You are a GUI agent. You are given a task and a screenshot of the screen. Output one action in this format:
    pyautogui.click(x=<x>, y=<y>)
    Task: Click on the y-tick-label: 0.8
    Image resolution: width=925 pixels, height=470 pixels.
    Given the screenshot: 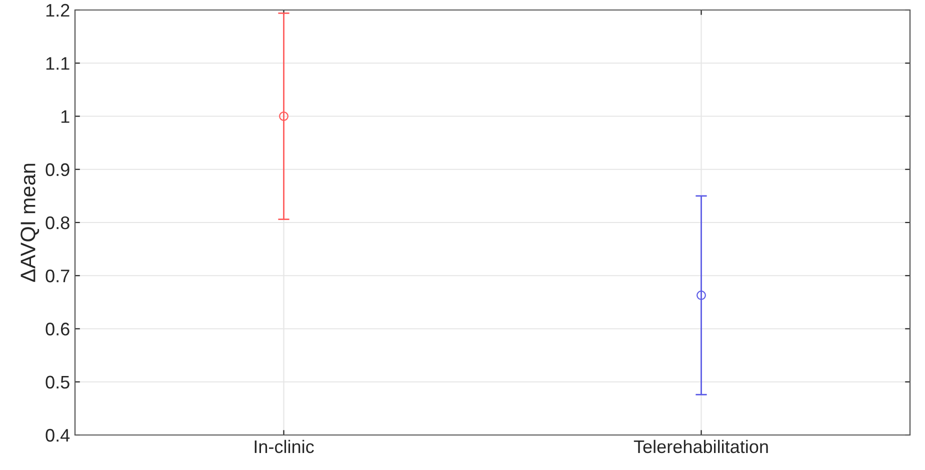 What is the action you would take?
    pyautogui.click(x=58, y=223)
    